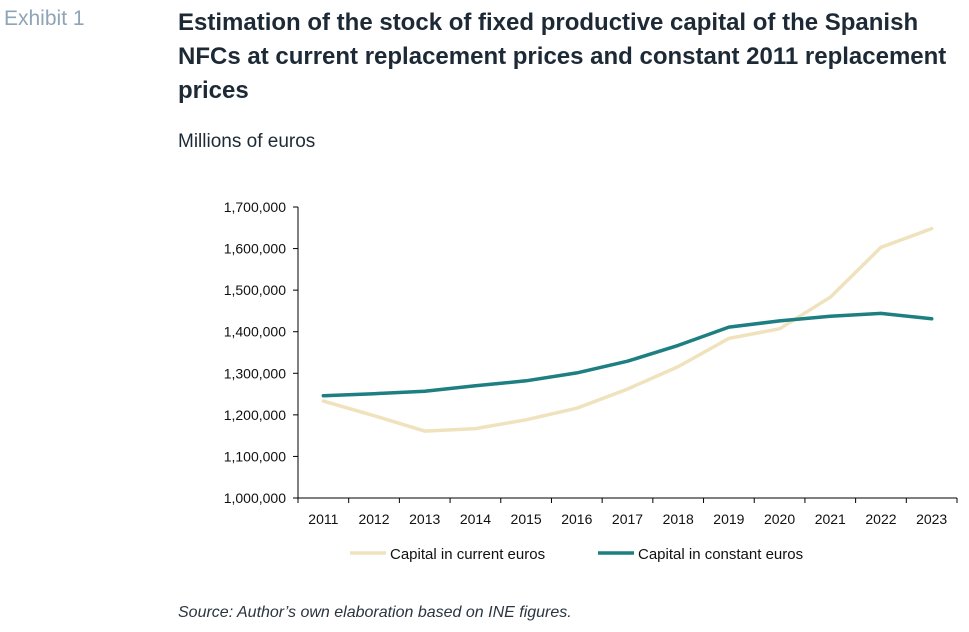 The width and height of the screenshot is (969, 632). I want to click on legend-label: Capital in current euros, so click(467, 554).